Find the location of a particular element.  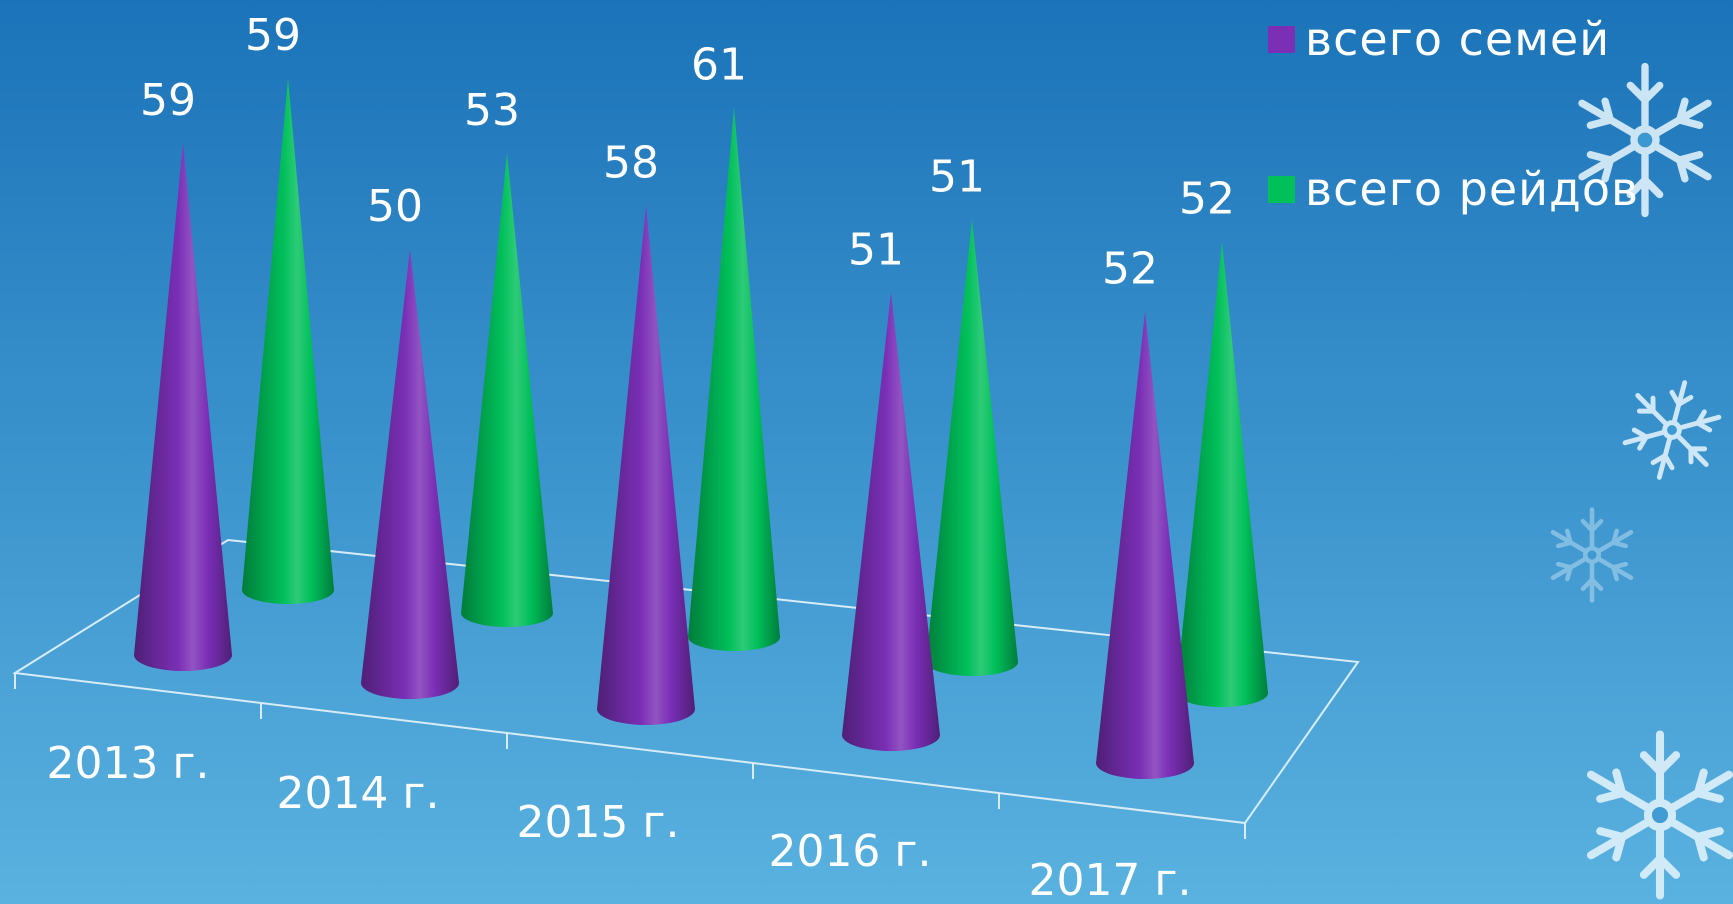

category-label: 2017 г. is located at coordinates (1109, 879).